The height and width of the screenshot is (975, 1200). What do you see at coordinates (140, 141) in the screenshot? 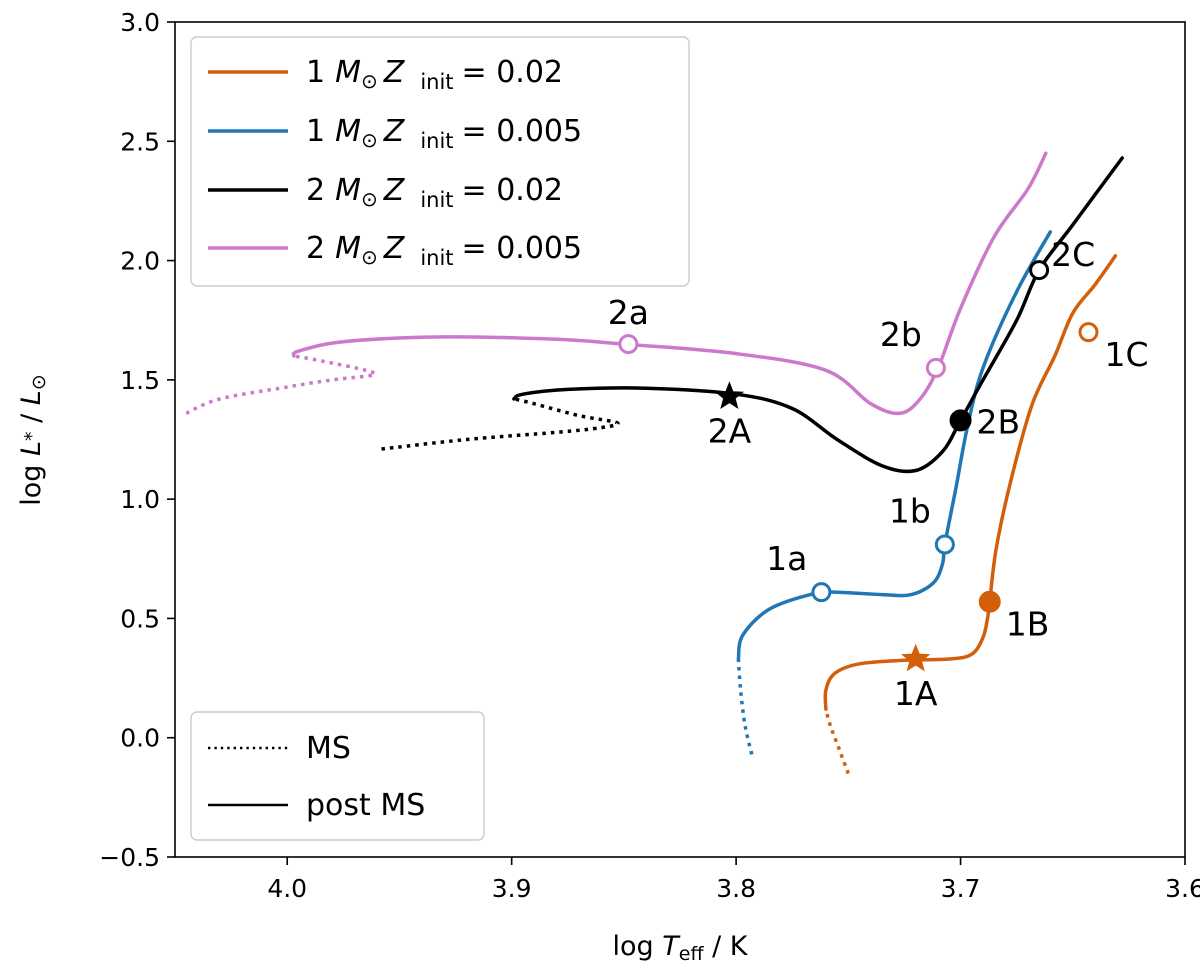
I see `y-tick-label: 2.5` at bounding box center [140, 141].